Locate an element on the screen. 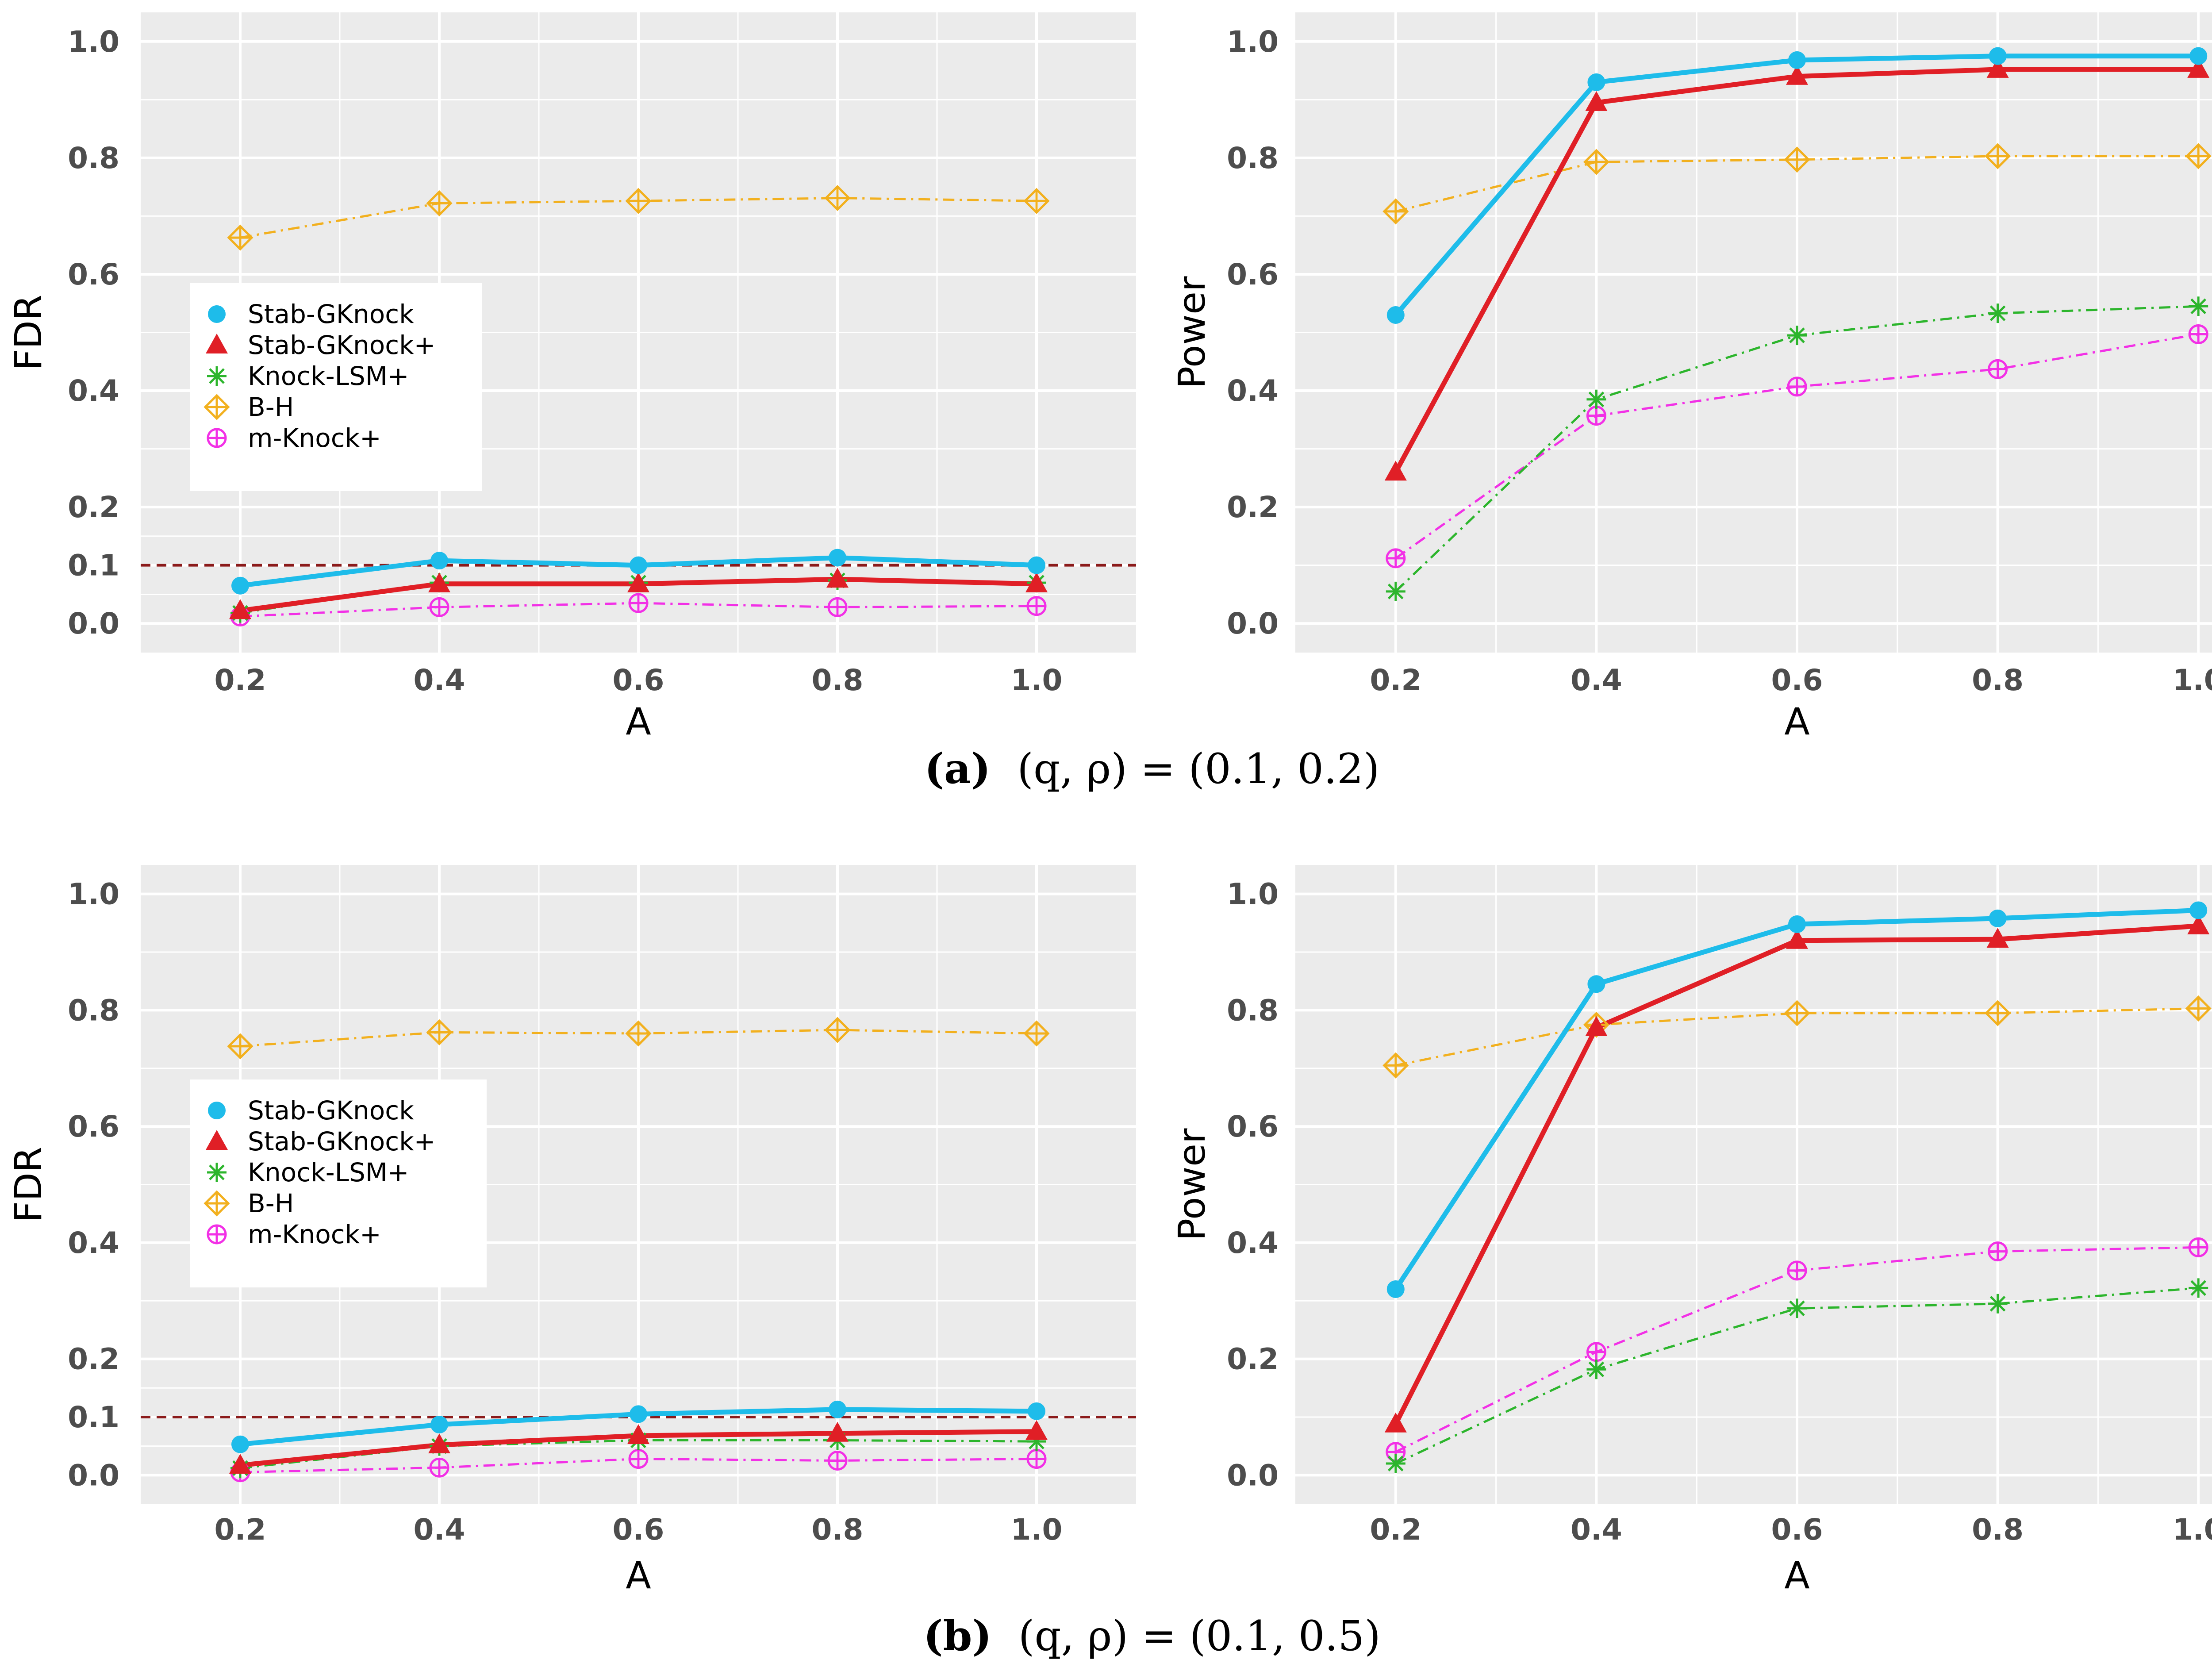  a-fdr-legend-key-m-knock-plus is located at coordinates (217, 438).